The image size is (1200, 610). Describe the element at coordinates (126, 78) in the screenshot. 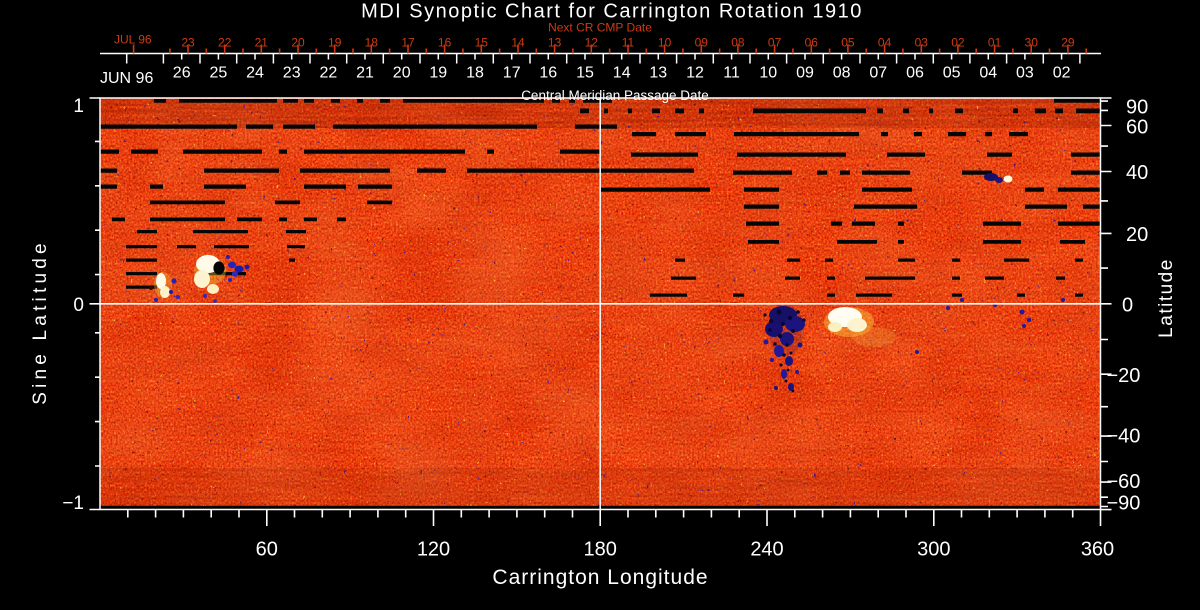

I see `svg-text: JUN 96` at that location.